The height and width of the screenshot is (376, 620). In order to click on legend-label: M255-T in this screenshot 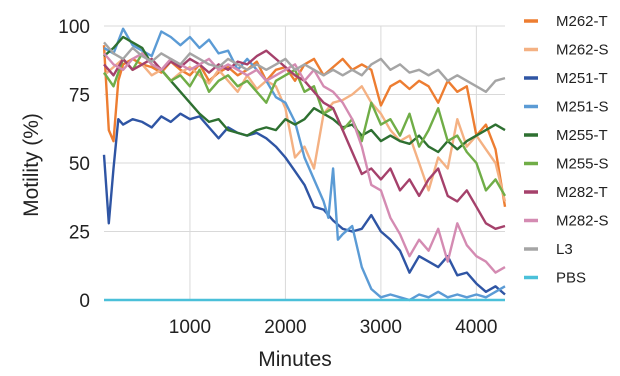, I will do `click(582, 135)`.